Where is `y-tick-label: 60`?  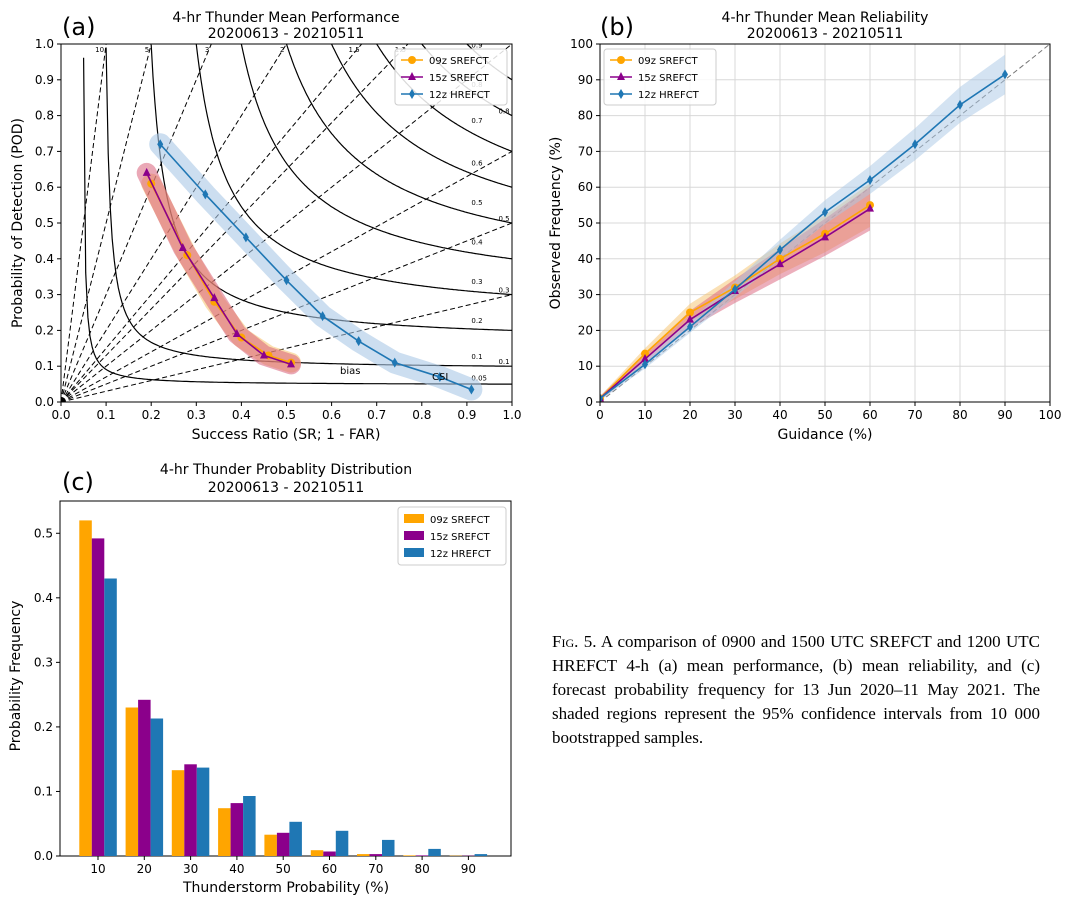 y-tick-label: 60 is located at coordinates (585, 187).